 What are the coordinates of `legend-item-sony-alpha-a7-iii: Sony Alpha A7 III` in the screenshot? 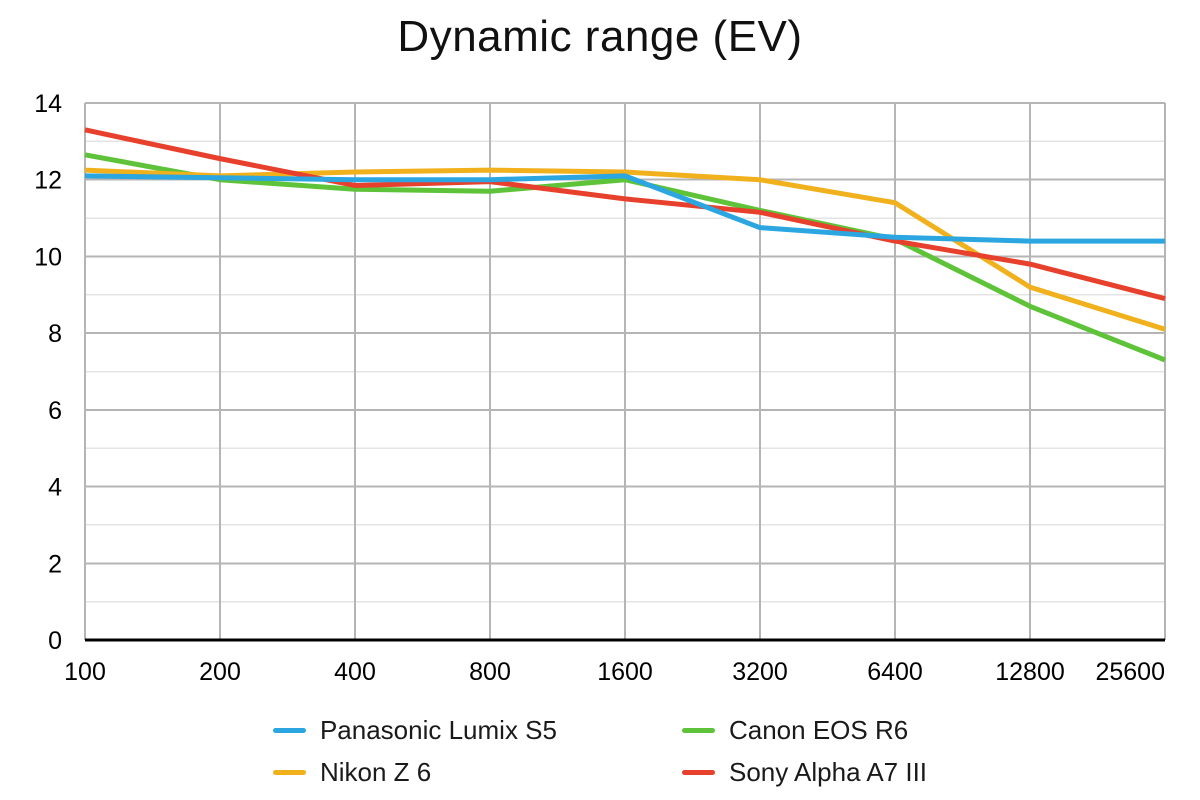 It's located at (804, 772).